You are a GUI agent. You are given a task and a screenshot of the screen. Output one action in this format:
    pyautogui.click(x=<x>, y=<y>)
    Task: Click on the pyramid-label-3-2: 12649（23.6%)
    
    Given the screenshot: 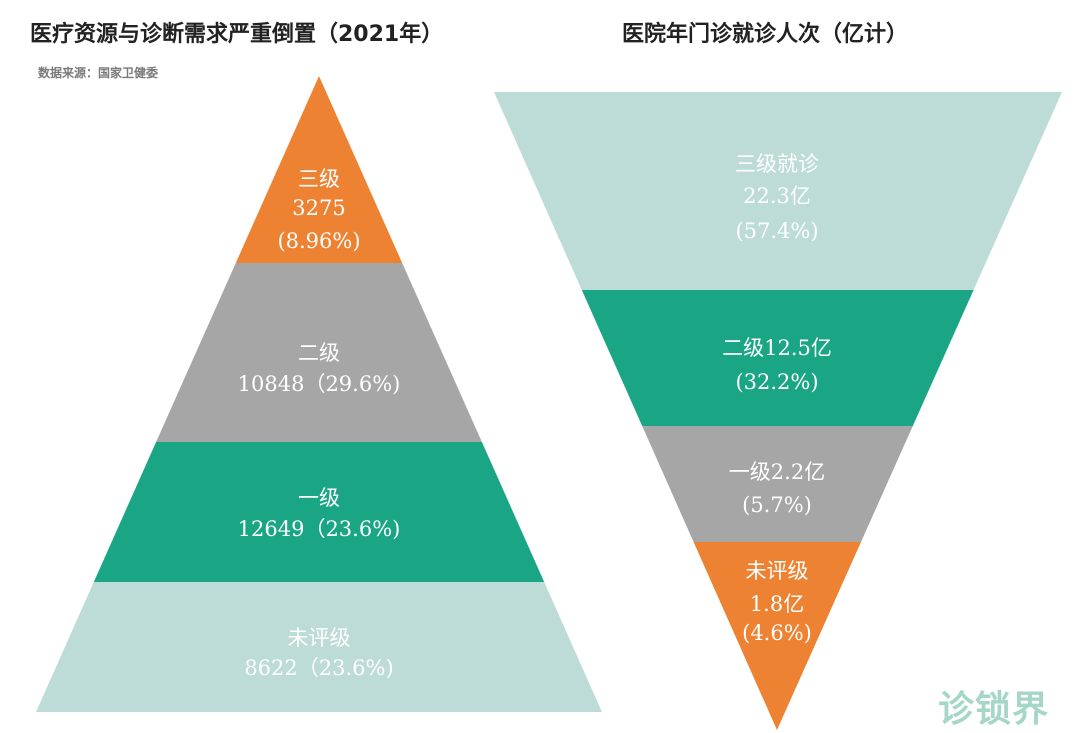 What is the action you would take?
    pyautogui.click(x=319, y=529)
    